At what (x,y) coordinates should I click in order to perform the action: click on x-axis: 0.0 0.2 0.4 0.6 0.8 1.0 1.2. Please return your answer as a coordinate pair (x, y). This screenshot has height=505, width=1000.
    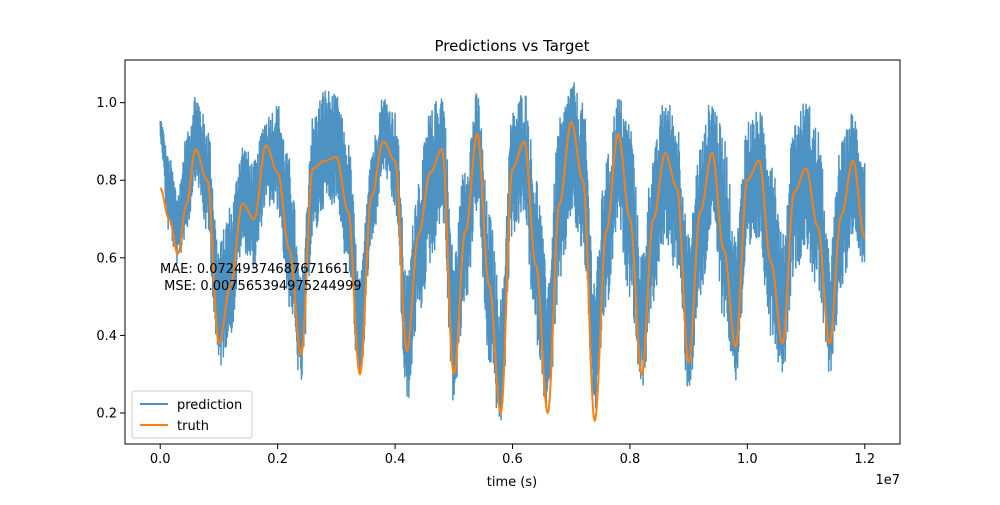
    Looking at the image, I should click on (512, 455).